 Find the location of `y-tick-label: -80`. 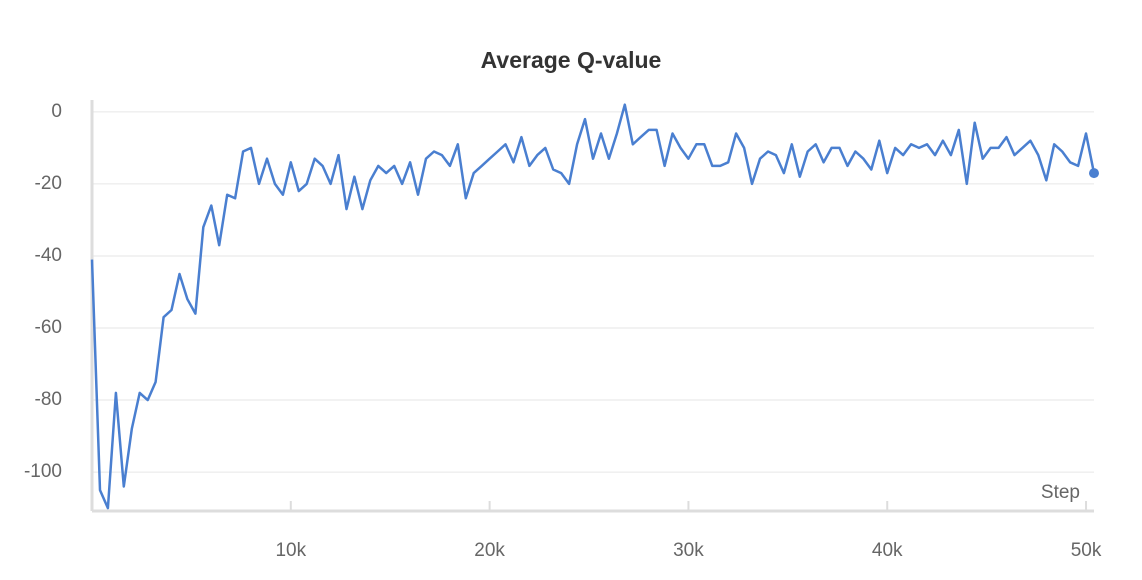

y-tick-label: -80 is located at coordinates (48, 399).